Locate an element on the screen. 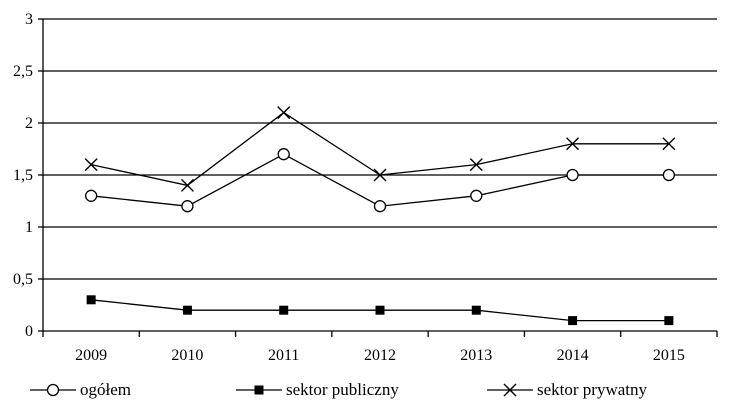 The image size is (743, 404). y-tick-label: 3 is located at coordinates (29, 19).